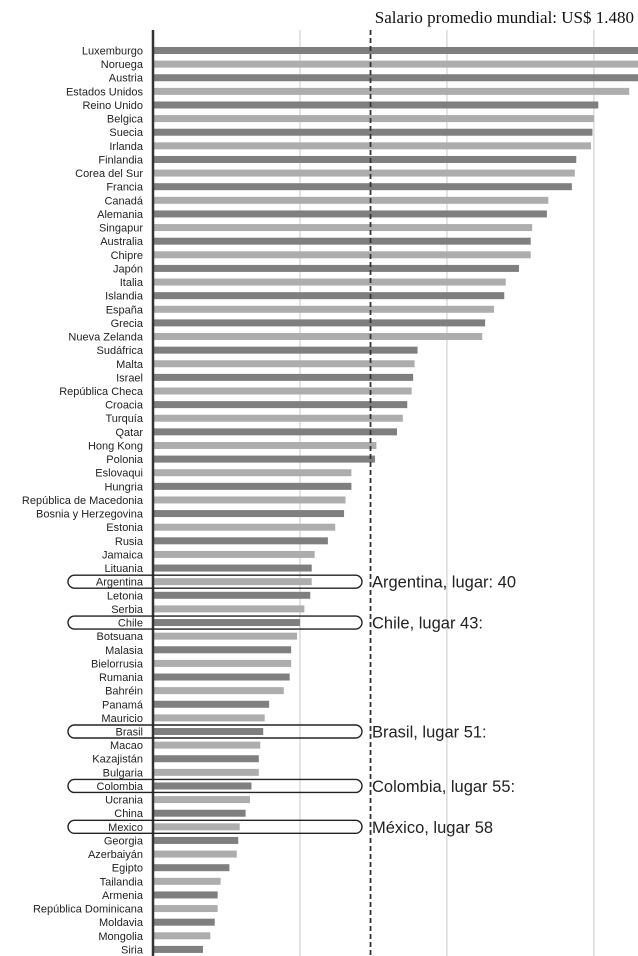 This screenshot has height=956, width=638. I want to click on category-label: Malasia, so click(124, 651).